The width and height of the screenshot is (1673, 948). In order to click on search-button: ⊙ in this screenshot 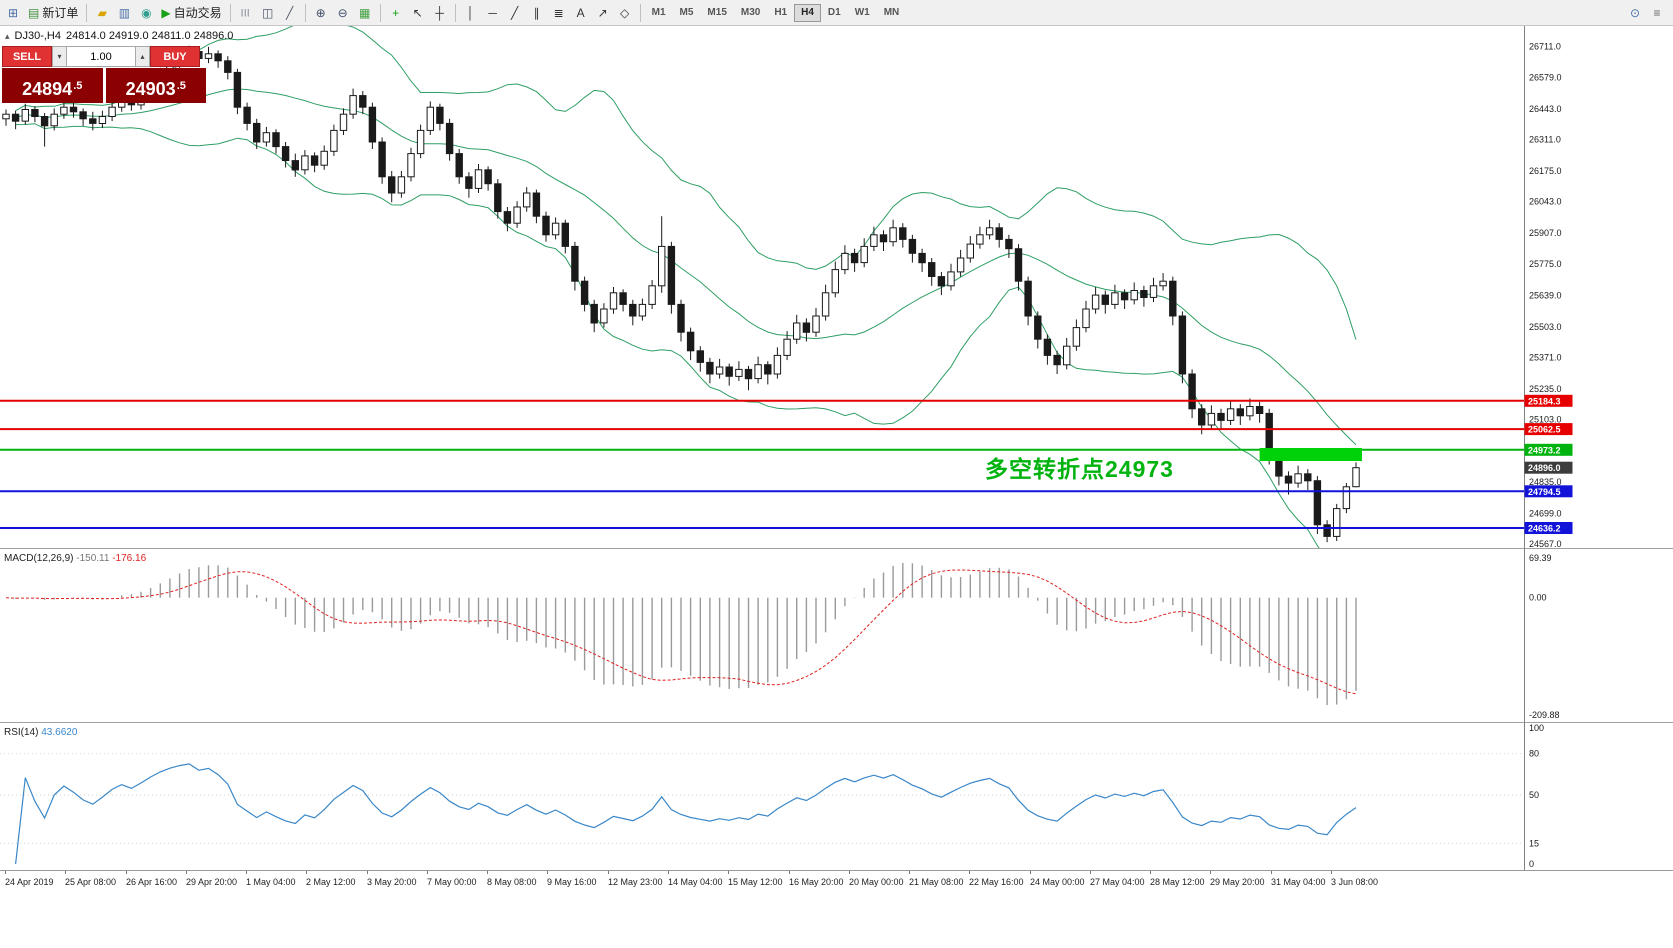, I will do `click(1635, 13)`.